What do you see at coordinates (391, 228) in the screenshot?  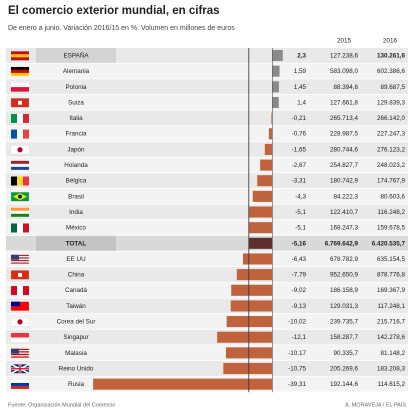 I see `volume-2016: 159.678,5` at bounding box center [391, 228].